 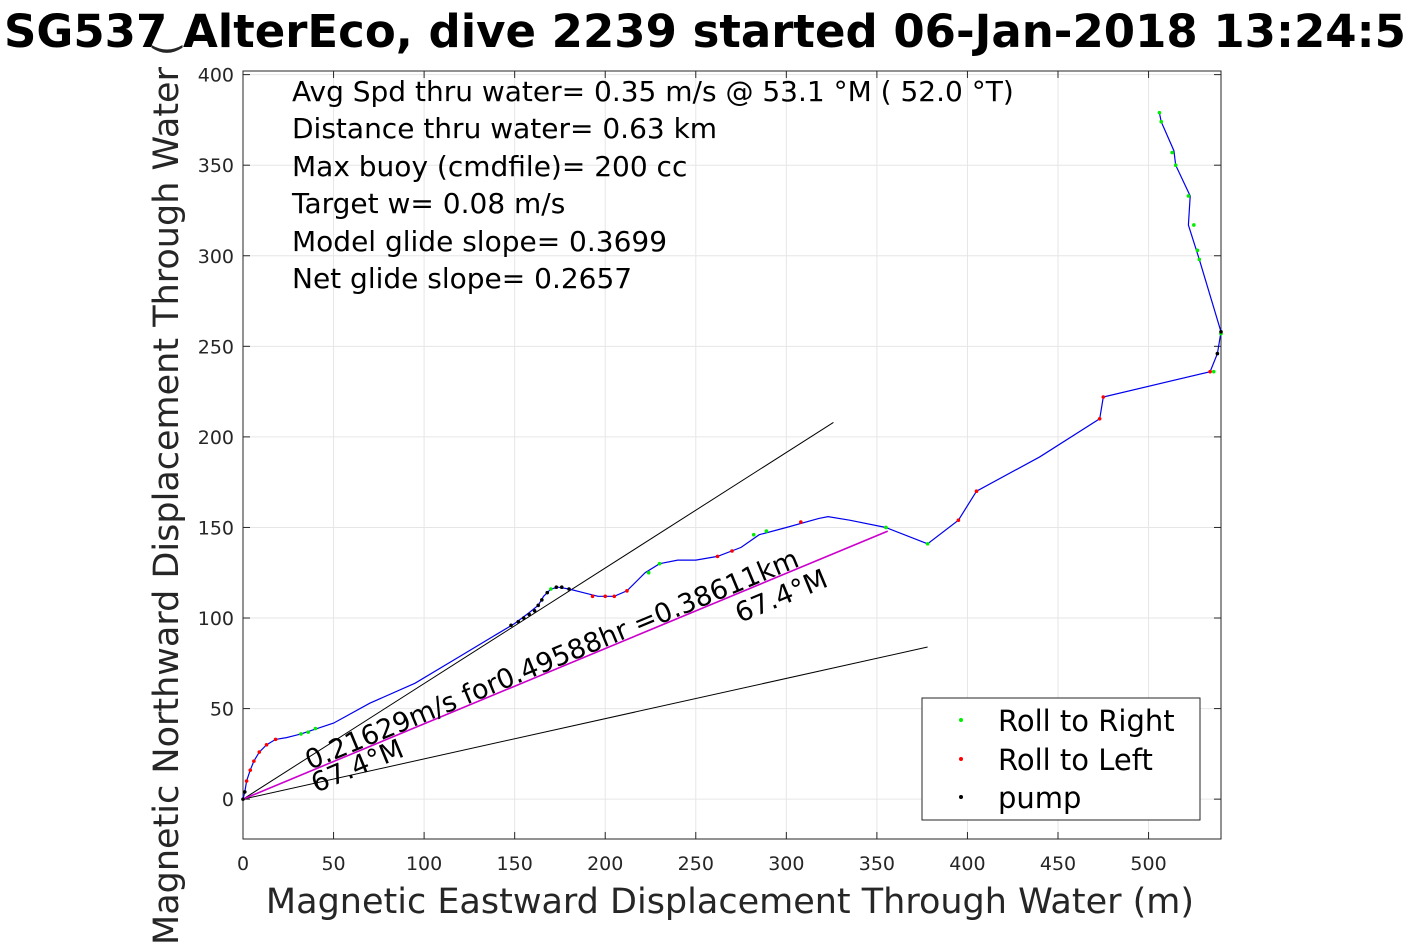 What do you see at coordinates (216, 528) in the screenshot?
I see `y-tick-label: 150` at bounding box center [216, 528].